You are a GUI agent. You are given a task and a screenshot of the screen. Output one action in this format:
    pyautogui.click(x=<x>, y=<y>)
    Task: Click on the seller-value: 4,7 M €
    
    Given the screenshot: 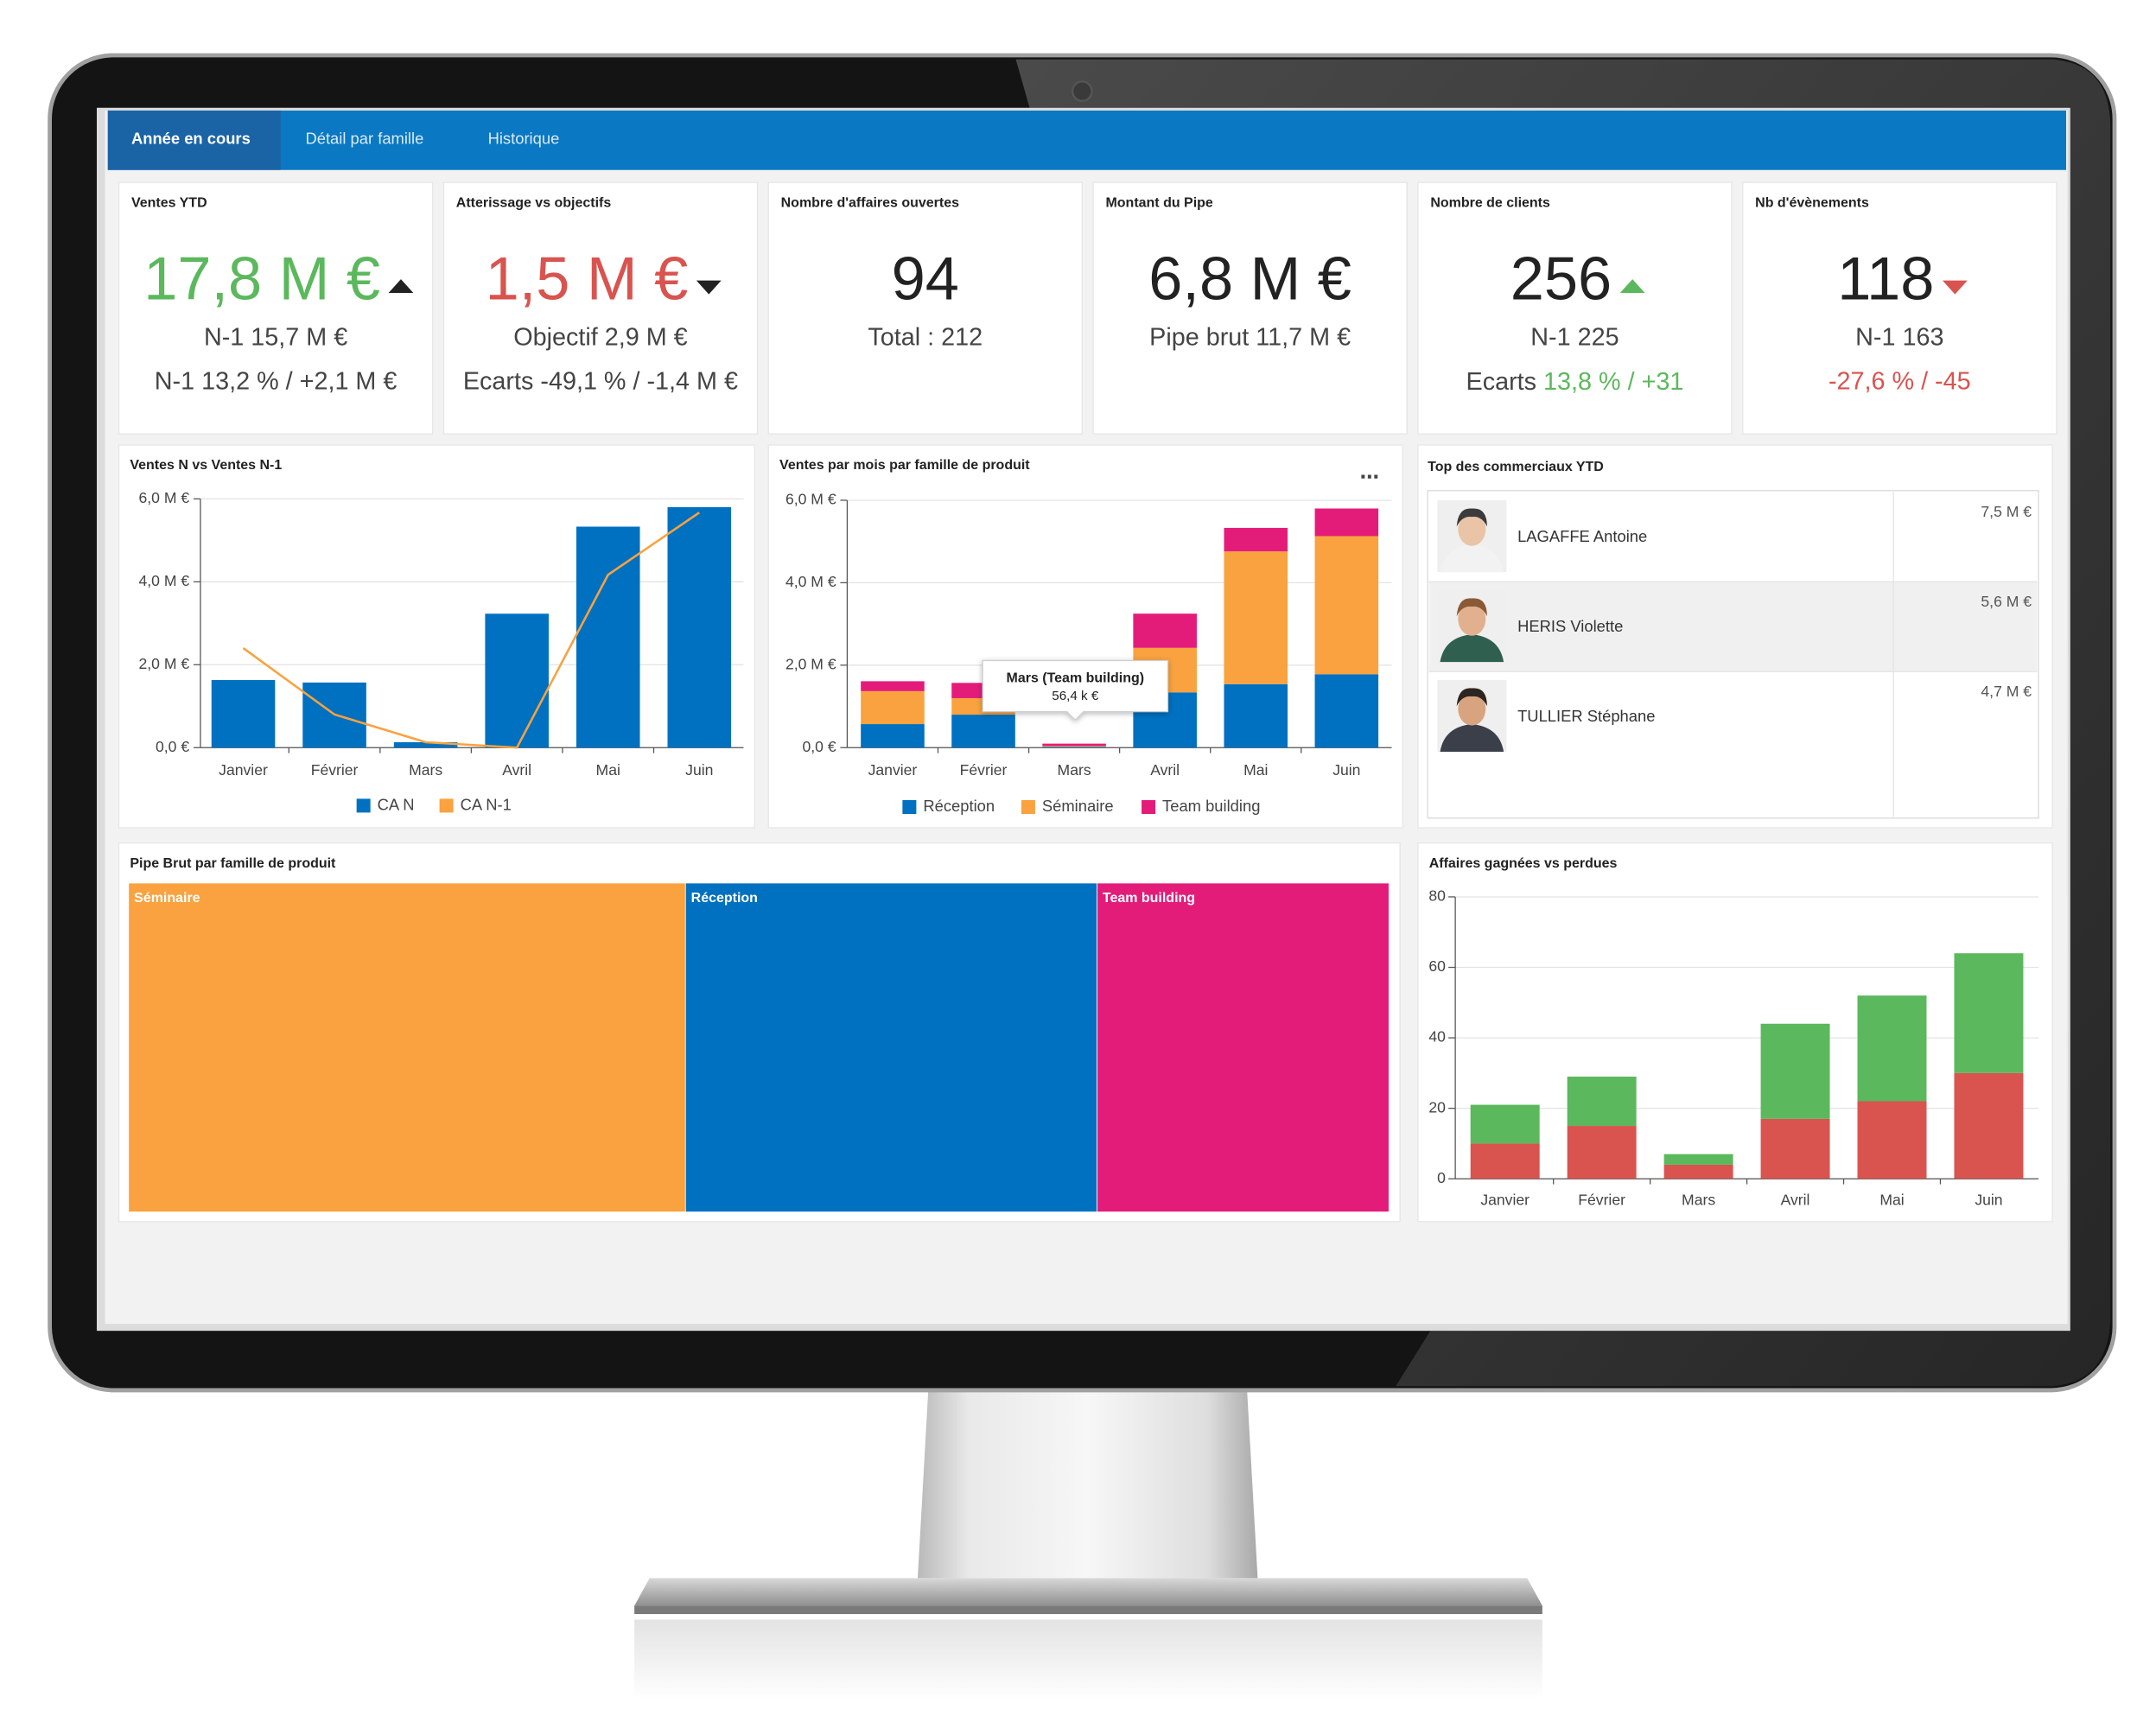 What is the action you would take?
    pyautogui.click(x=2006, y=691)
    